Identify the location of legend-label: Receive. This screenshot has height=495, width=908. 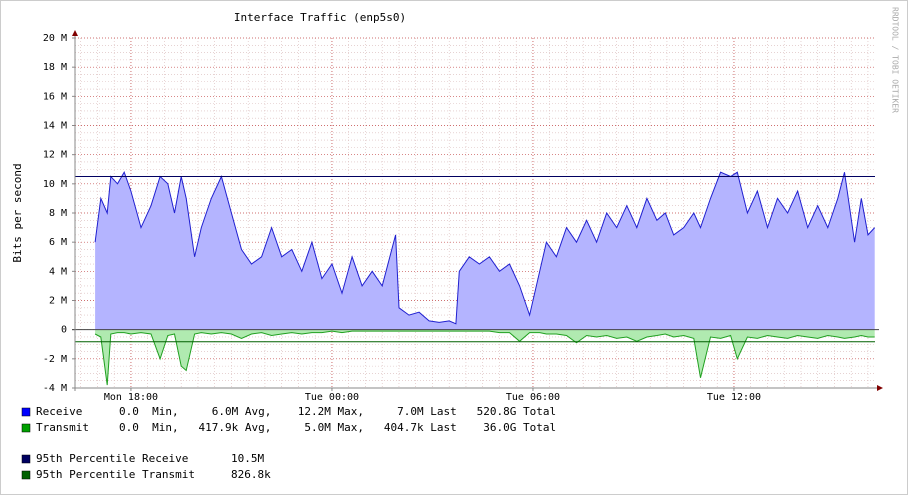
(59, 411).